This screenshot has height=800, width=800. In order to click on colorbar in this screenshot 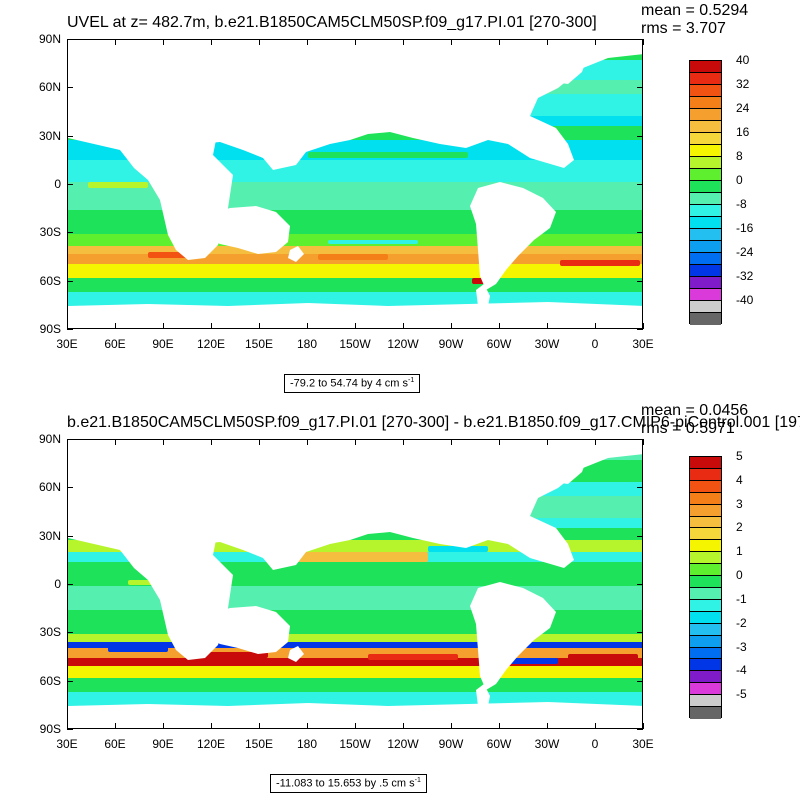, I will do `click(705, 587)`.